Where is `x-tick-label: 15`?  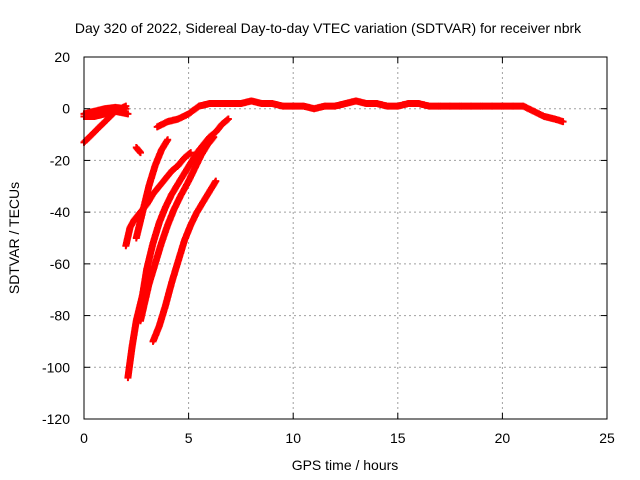 x-tick-label: 15 is located at coordinates (398, 438).